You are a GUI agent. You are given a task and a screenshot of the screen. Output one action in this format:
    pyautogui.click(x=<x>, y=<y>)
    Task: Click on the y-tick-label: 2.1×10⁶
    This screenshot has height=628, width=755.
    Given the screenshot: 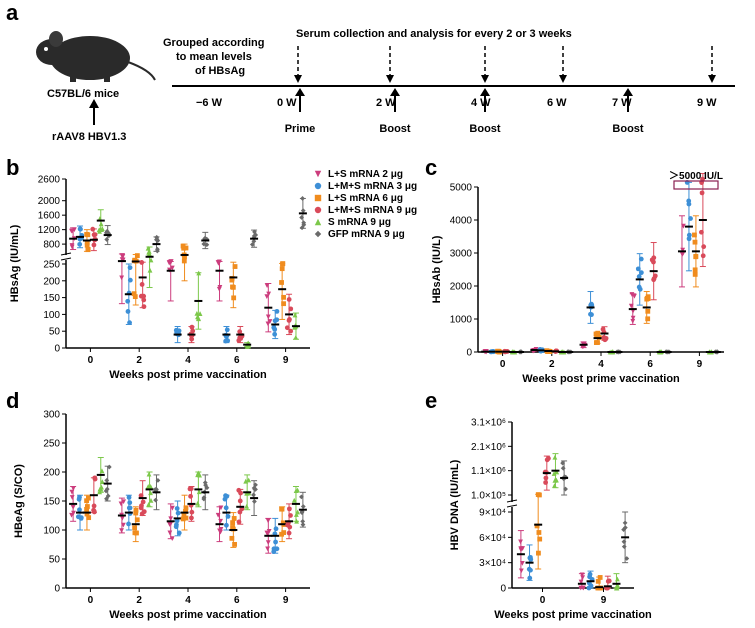 What is the action you would take?
    pyautogui.click(x=488, y=447)
    